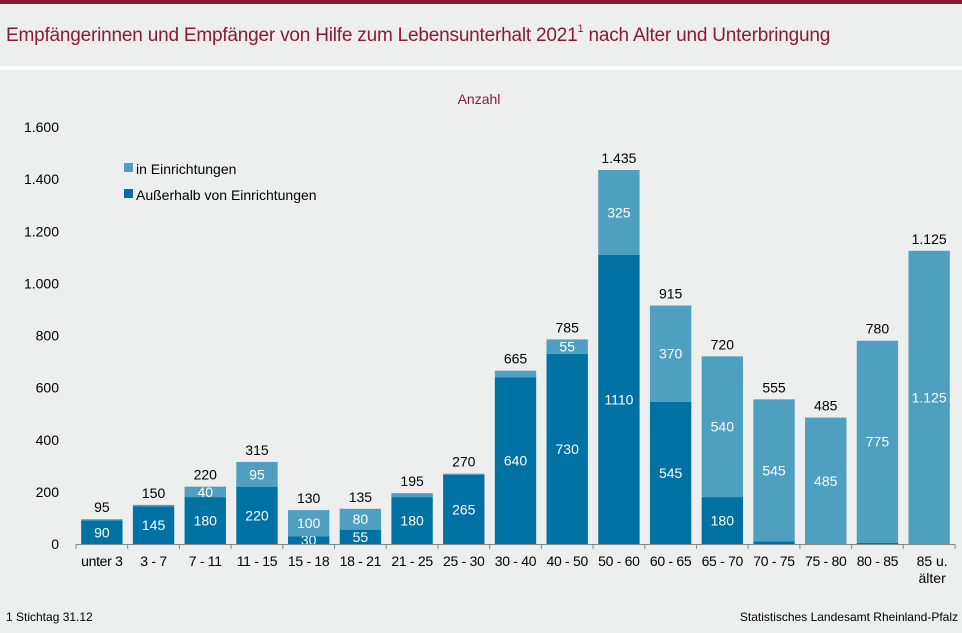  Describe the element at coordinates (929, 239) in the screenshot. I see `total-label: 1.125` at that location.